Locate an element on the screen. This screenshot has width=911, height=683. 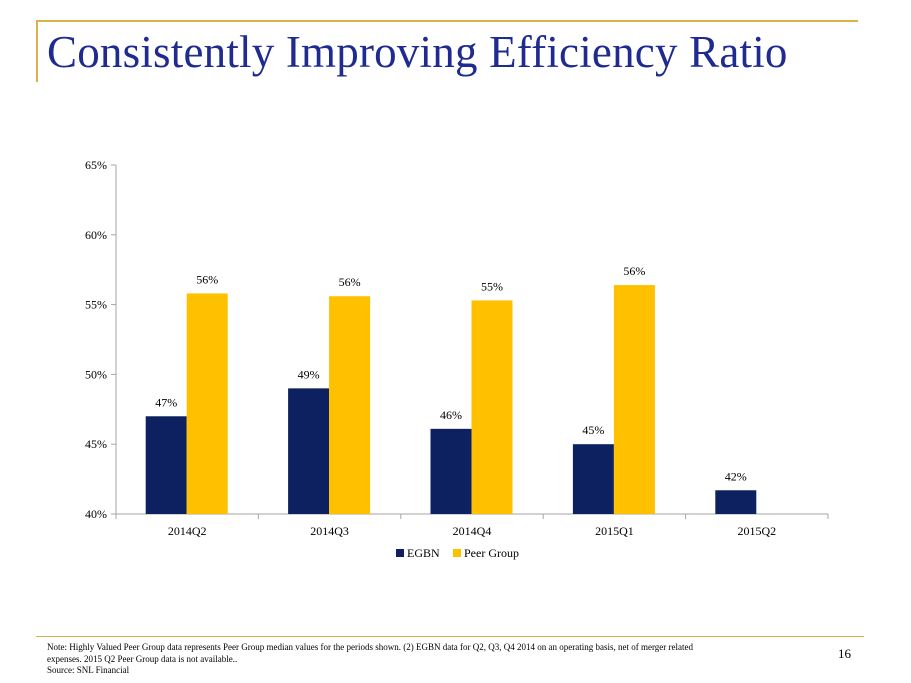
x-tick-label: 2015Q2 is located at coordinates (756, 531).